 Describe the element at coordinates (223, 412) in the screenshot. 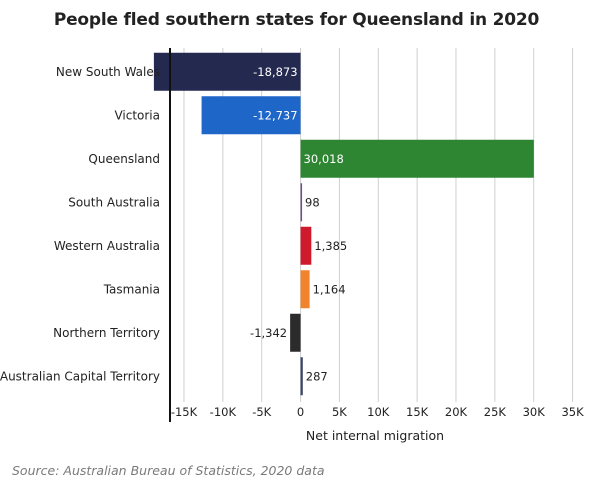

I see `x-tick-label: -10K` at that location.